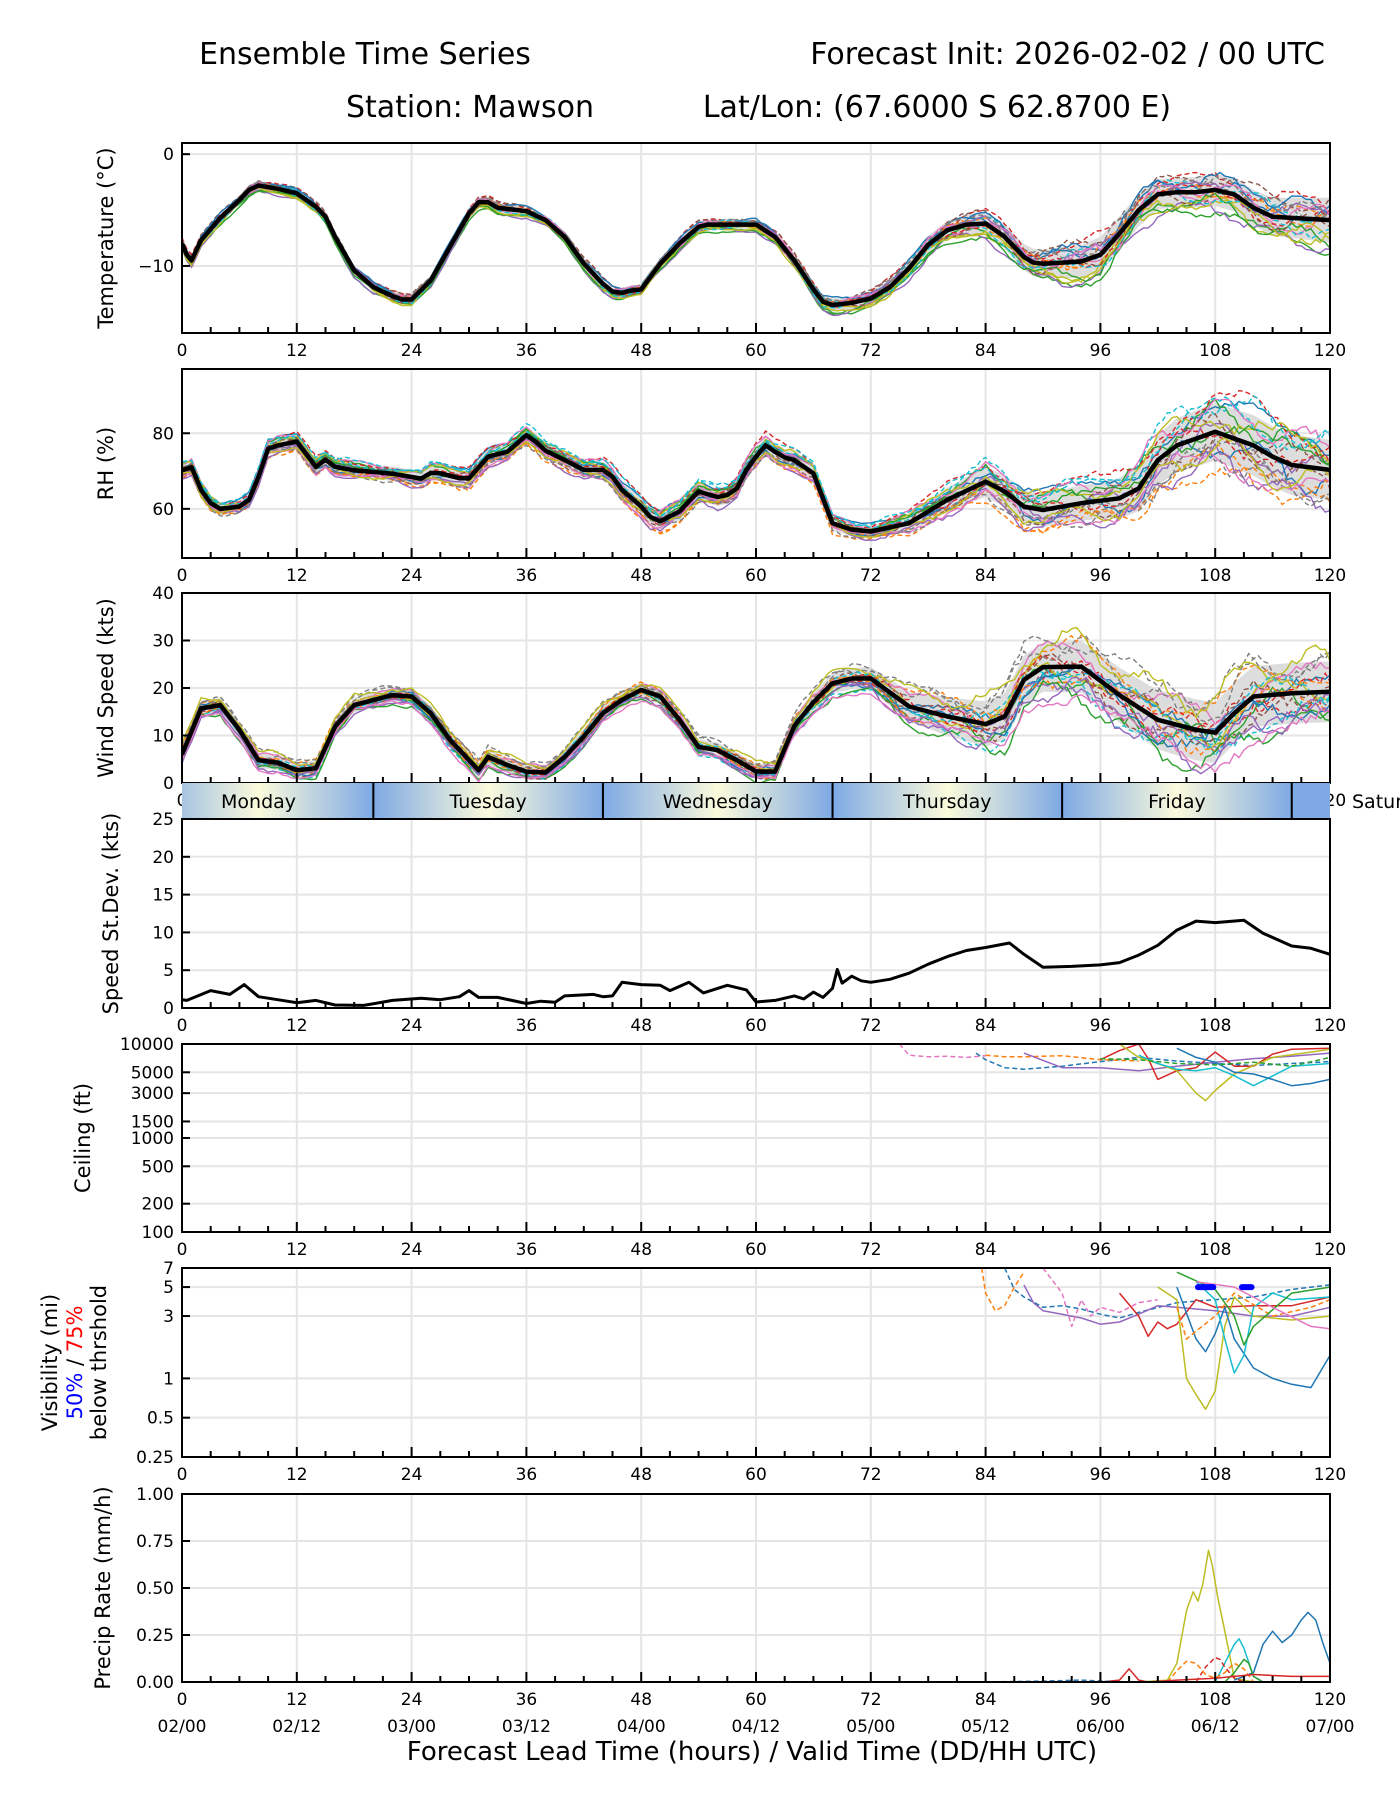 Image resolution: width=1400 pixels, height=1800 pixels. Describe the element at coordinates (106, 688) in the screenshot. I see `y-axis-label: Wind Speed (kts)` at that location.